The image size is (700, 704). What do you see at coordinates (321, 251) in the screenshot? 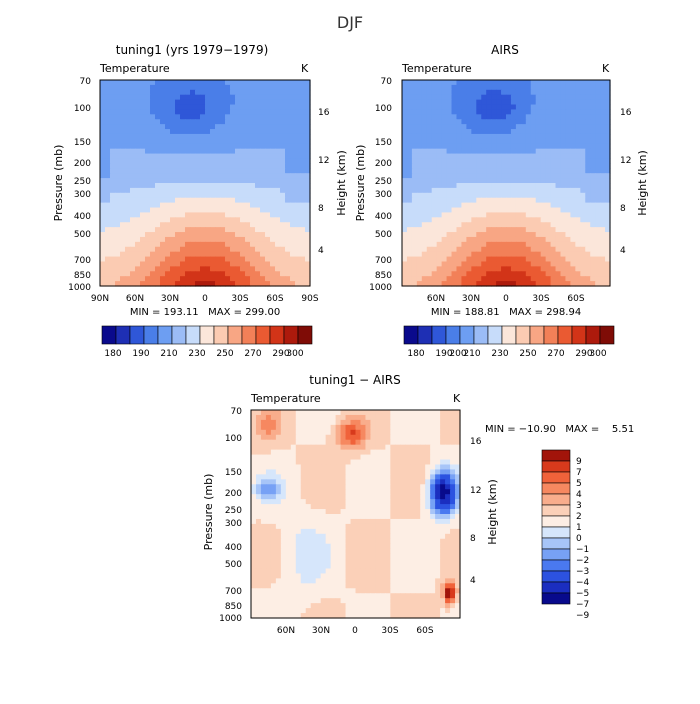
I see `height-tick-label: 4` at bounding box center [321, 251].